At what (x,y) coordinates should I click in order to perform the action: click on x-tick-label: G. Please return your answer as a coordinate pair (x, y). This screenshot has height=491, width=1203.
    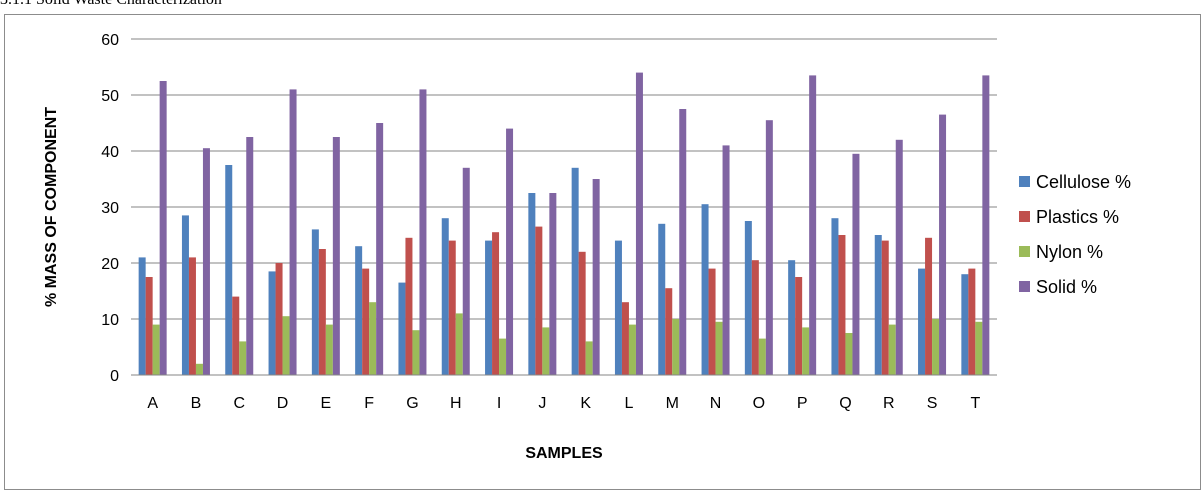
    Looking at the image, I should click on (412, 403).